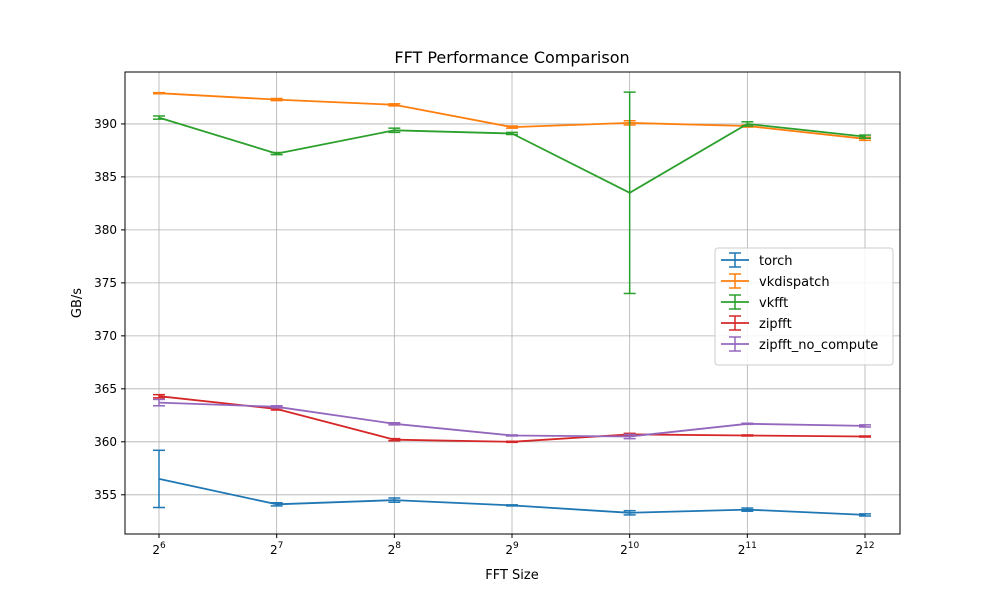 The image size is (1000, 600). What do you see at coordinates (868, 546) in the screenshot?
I see `x-tick-exponent: 12` at bounding box center [868, 546].